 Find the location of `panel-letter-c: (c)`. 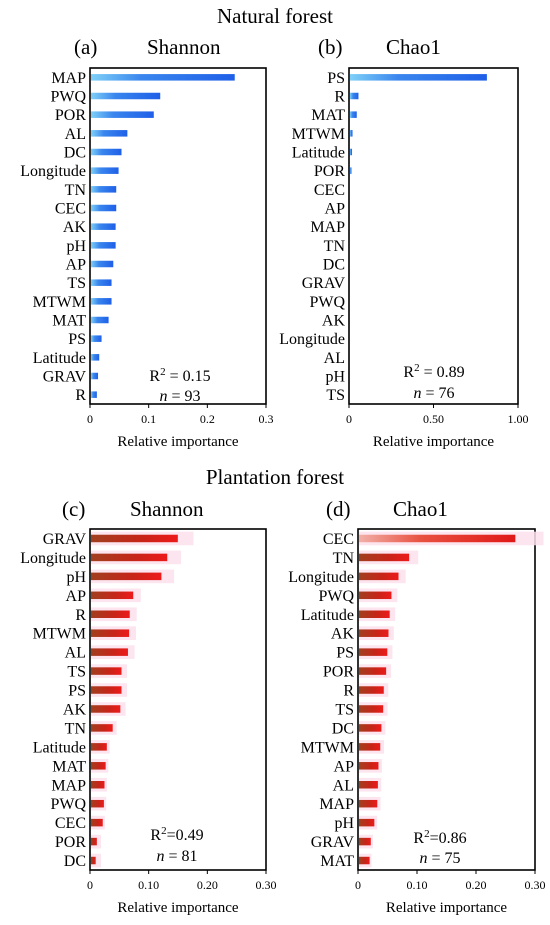

panel-letter-c: (c) is located at coordinates (74, 509).